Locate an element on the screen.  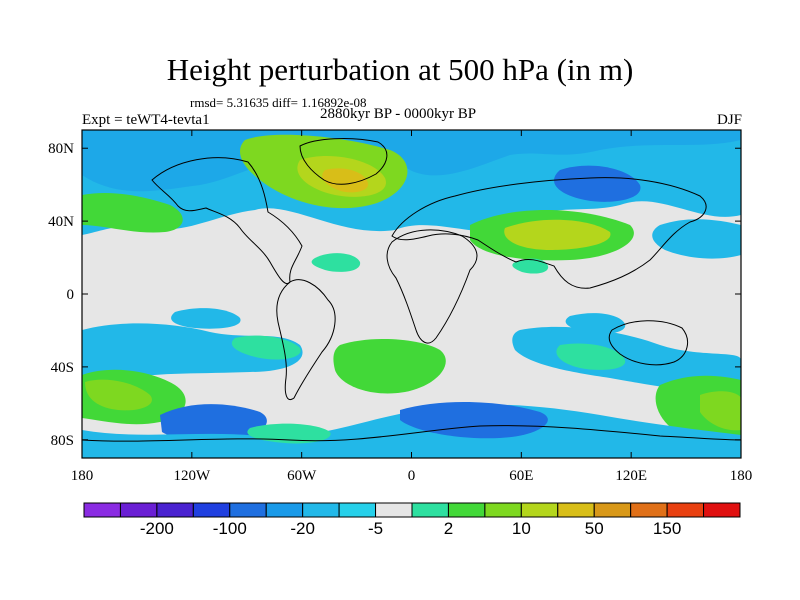
coastline-africa is located at coordinates (432, 286).